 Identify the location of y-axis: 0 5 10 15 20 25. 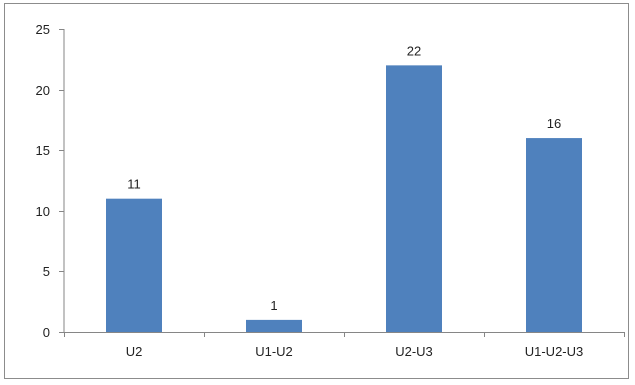
(50, 181).